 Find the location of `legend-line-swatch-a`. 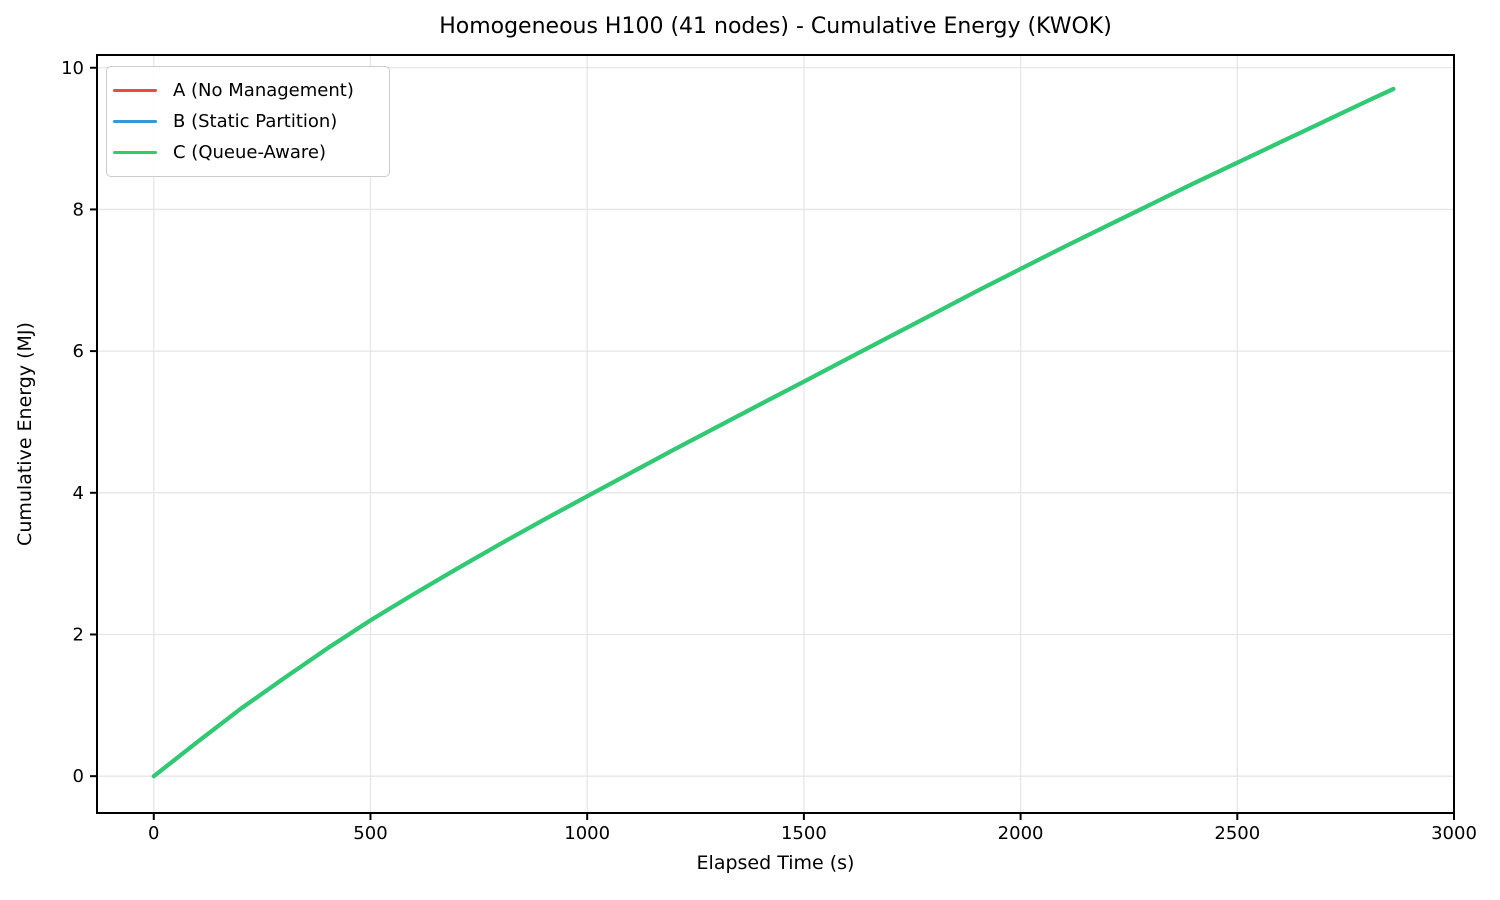

legend-line-swatch-a is located at coordinates (135, 90).